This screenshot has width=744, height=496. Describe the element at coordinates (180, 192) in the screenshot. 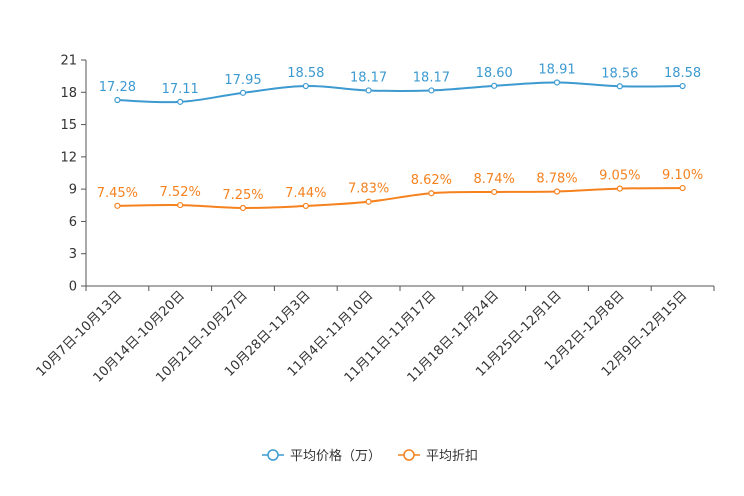

I see `data-label: 7.52%` at that location.